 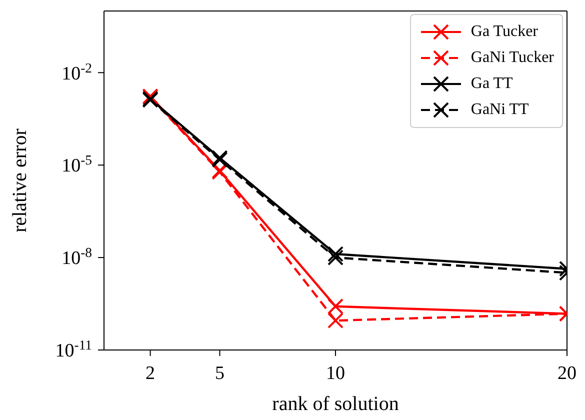 What do you see at coordinates (512, 58) in the screenshot?
I see `legend-label: GaNi Tucker` at bounding box center [512, 58].